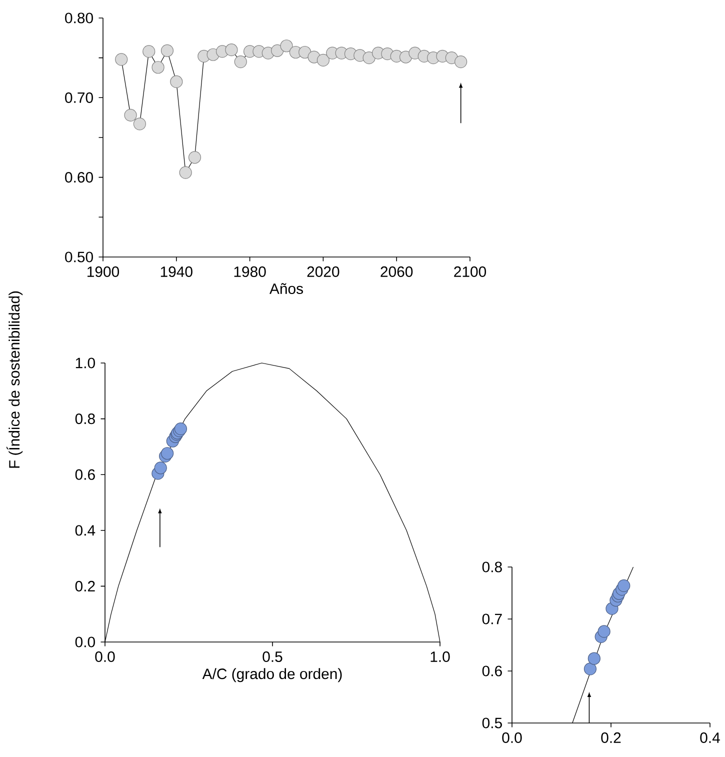 The image size is (725, 757). Describe the element at coordinates (323, 271) in the screenshot. I see `x-tick-label: 2020` at that location.